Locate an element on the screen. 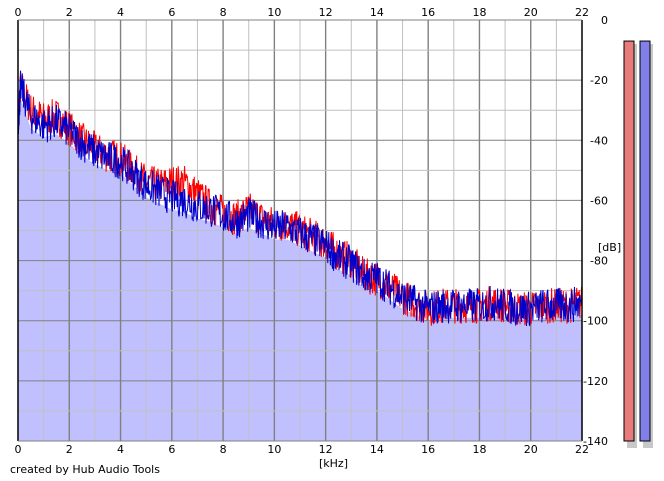 Image resolution: width=664 pixels, height=481 pixels. x-tick-label-top: 10 is located at coordinates (274, 12).